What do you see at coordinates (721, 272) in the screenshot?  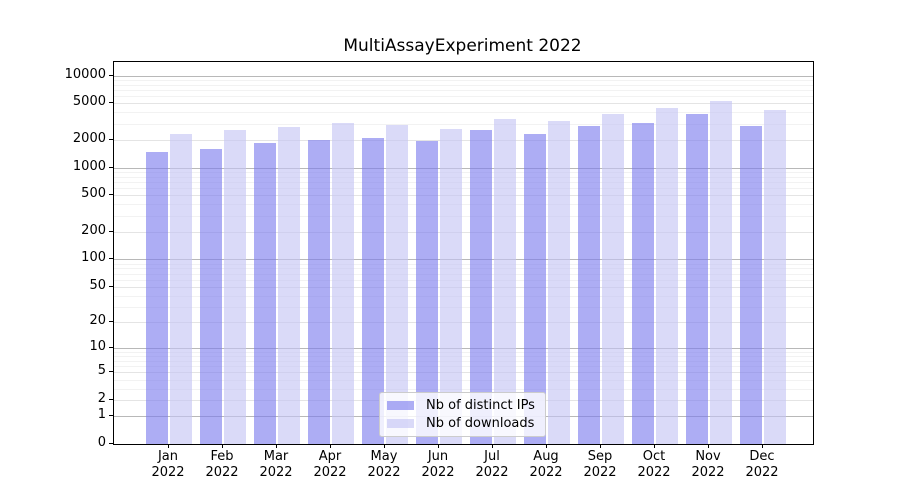 I see `bar-downloads-nov` at bounding box center [721, 272].